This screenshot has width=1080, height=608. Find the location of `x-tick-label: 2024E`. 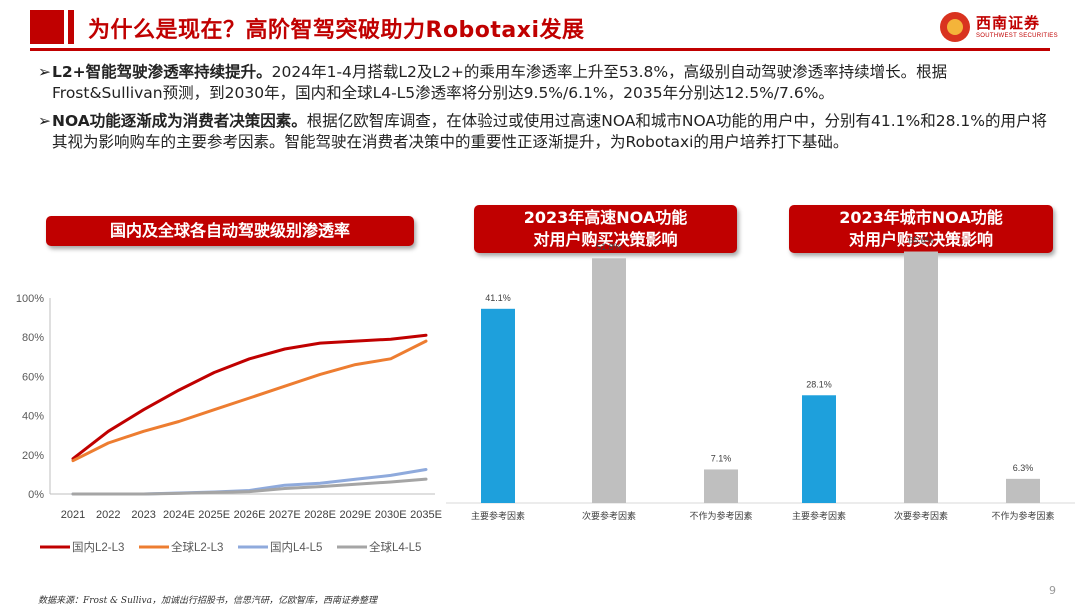

x-tick-label: 2024E is located at coordinates (179, 515).